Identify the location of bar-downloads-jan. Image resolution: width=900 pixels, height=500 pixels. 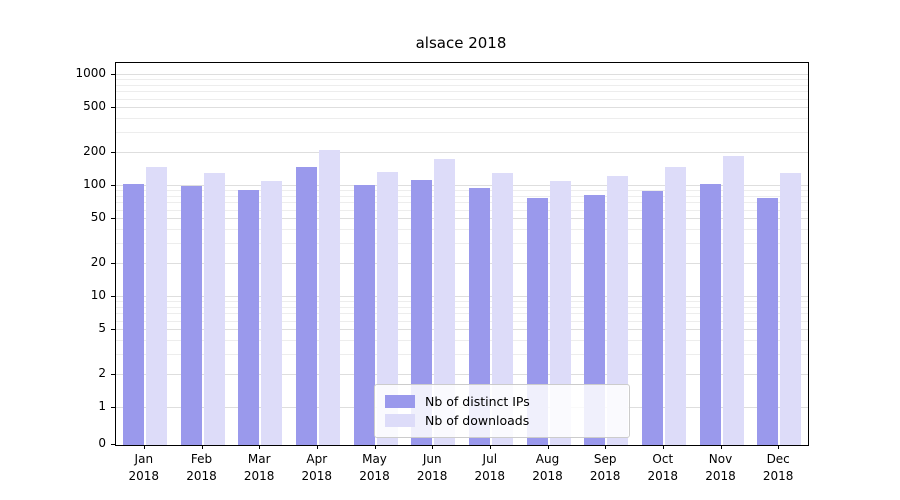
(156, 305).